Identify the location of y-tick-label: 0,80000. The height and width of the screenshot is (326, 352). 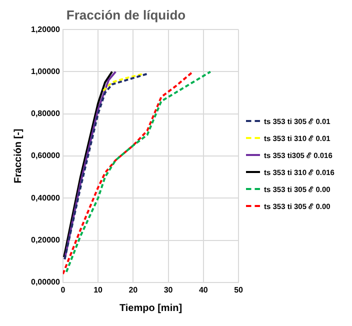
(45, 113).